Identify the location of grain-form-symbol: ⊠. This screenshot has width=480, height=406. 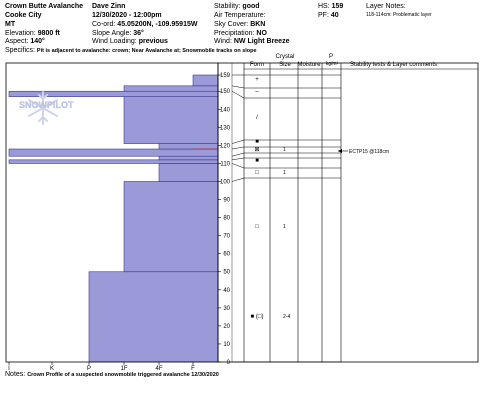
(256, 150).